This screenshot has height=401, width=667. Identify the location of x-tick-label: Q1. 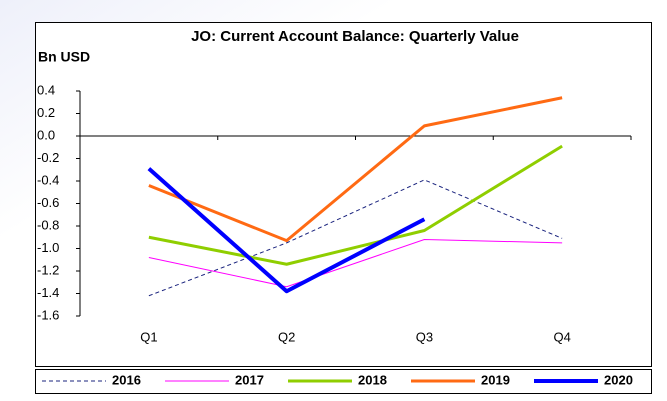
(148, 336).